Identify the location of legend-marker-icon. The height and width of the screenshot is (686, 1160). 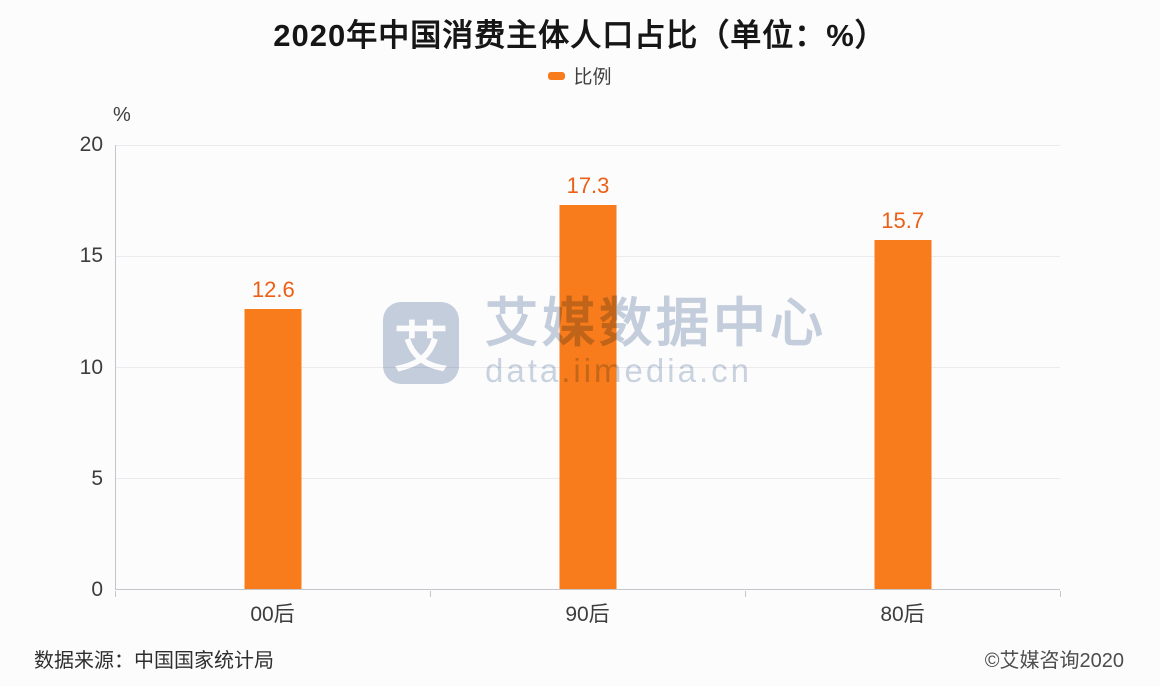
(557, 75).